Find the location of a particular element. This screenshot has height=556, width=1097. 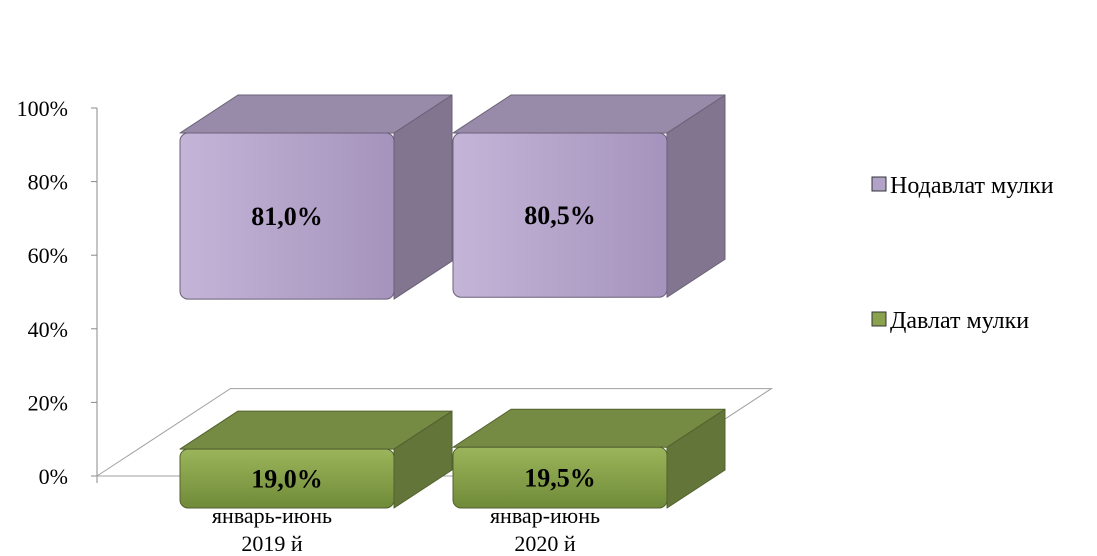

legend-label: Нодавлат мулки is located at coordinates (972, 186).